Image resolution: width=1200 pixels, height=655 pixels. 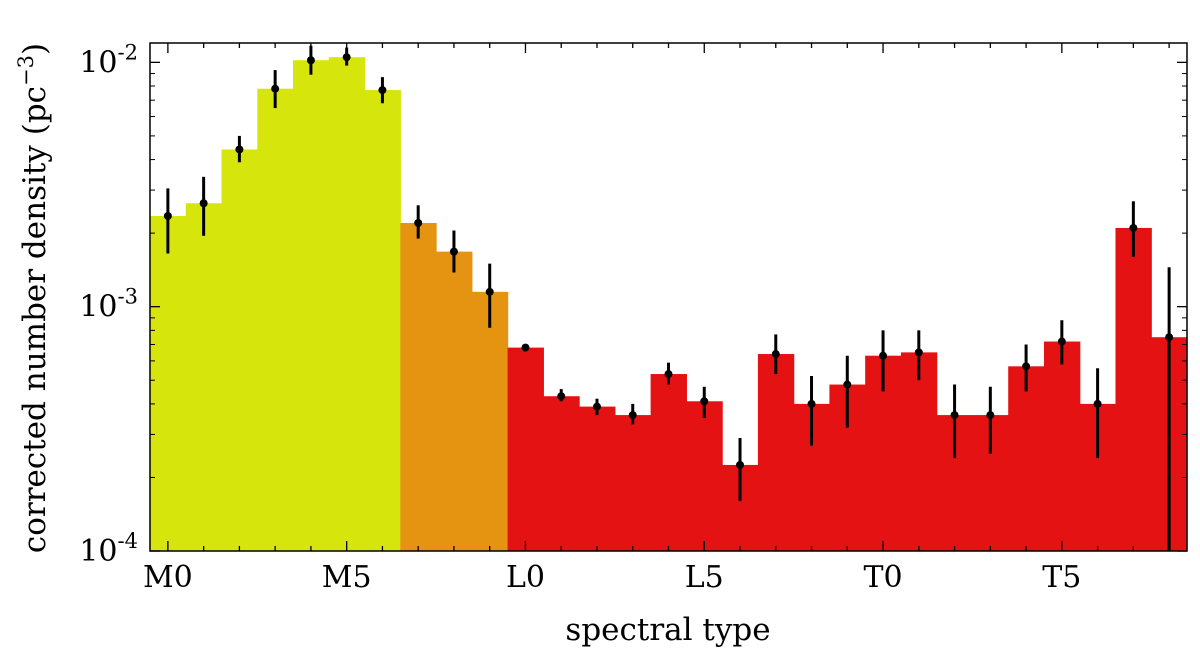 What do you see at coordinates (1061, 577) in the screenshot?
I see `x-tick-label-5: T5` at bounding box center [1061, 577].